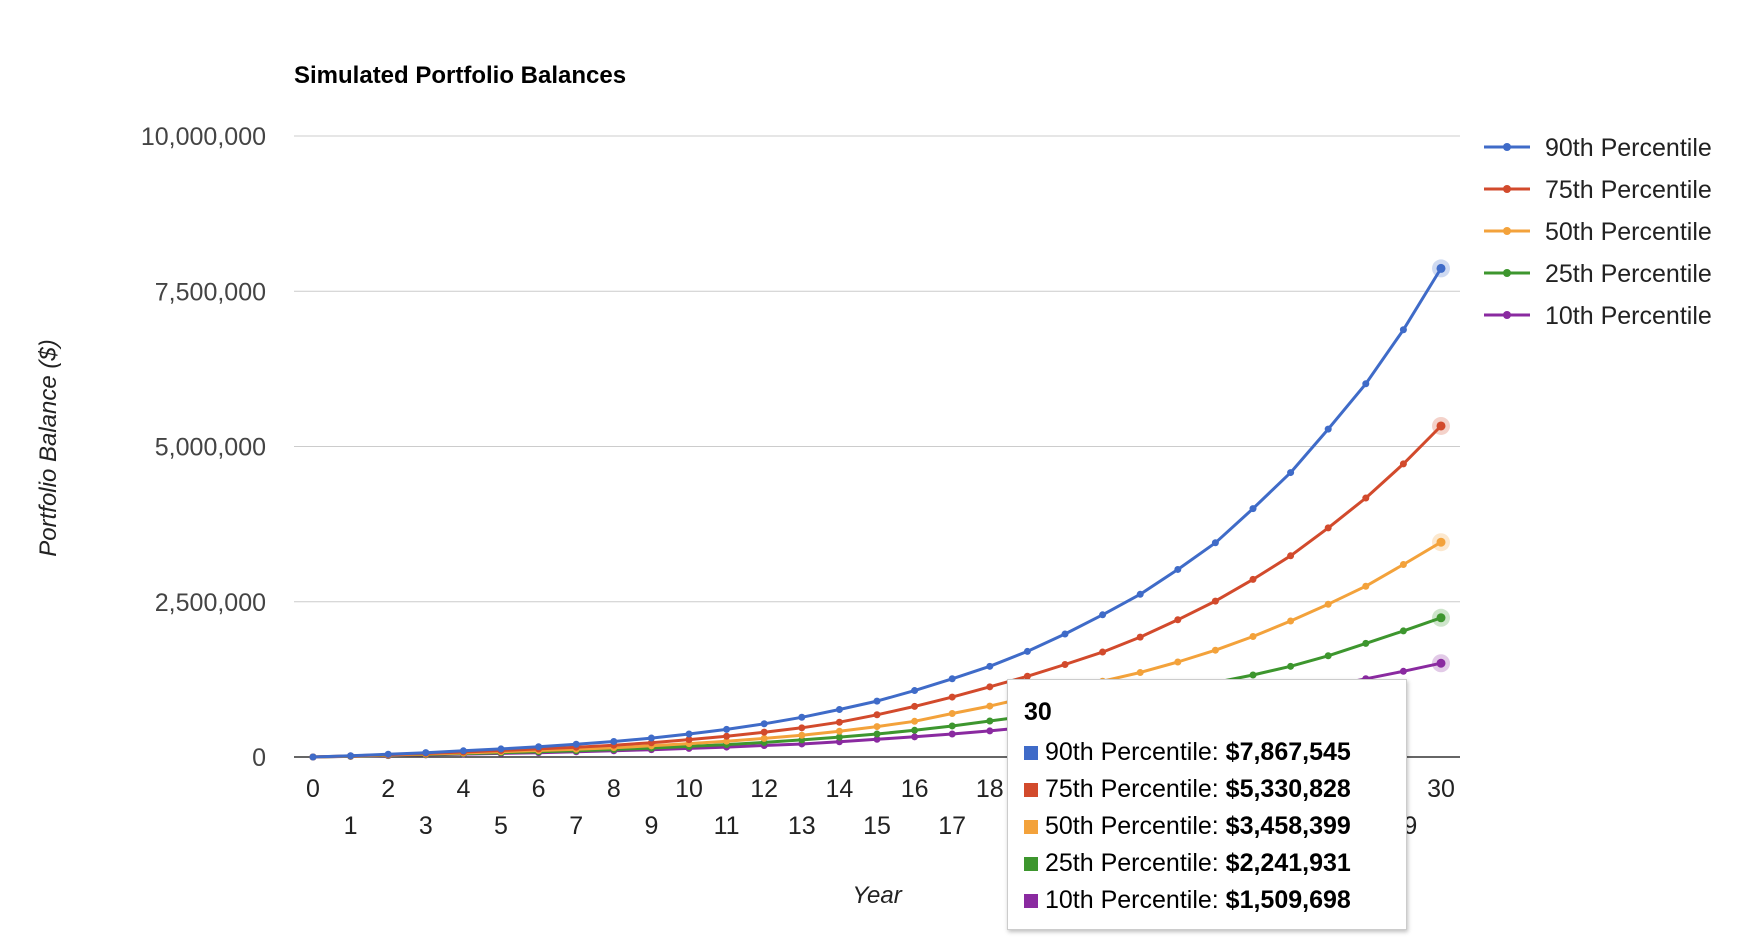 This screenshot has height=944, width=1742. I want to click on x-tick-label: 6, so click(539, 789).